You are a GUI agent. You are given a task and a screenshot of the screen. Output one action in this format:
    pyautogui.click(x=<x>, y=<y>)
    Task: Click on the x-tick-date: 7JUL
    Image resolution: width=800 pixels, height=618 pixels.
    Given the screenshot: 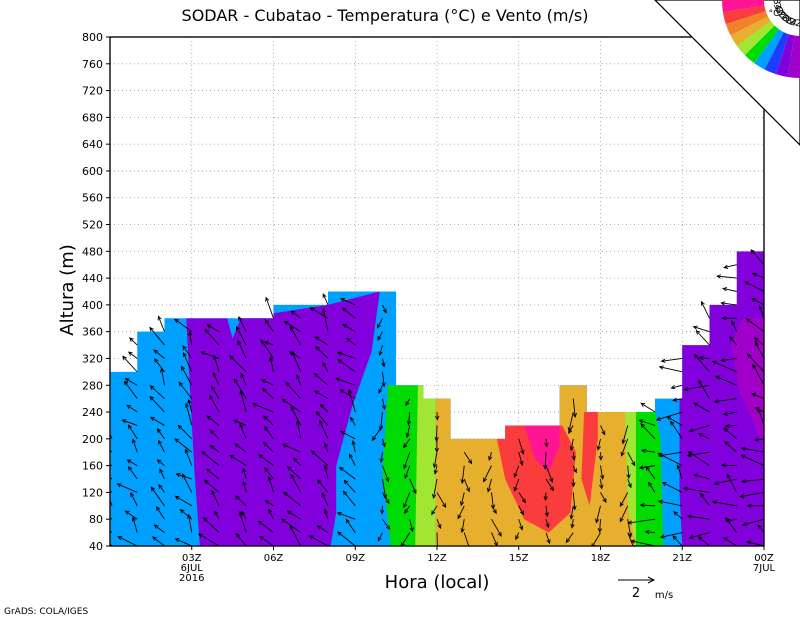 What is the action you would take?
    pyautogui.click(x=764, y=568)
    